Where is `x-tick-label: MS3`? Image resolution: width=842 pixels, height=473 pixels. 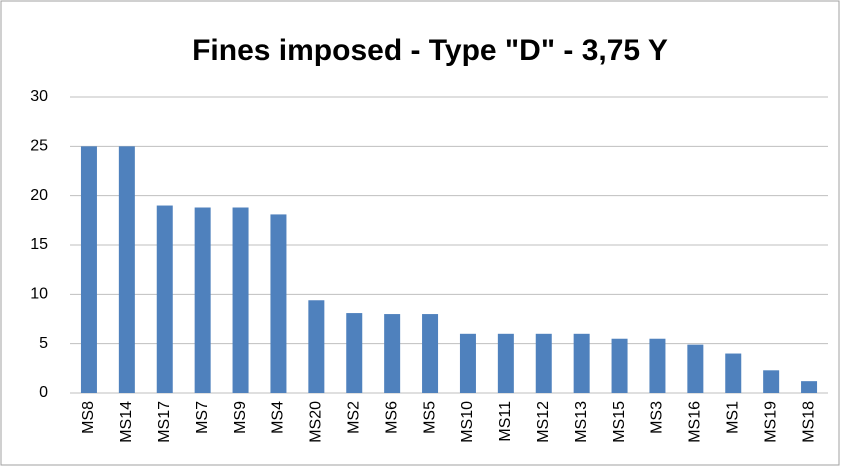 x-tick-label: MS3 is located at coordinates (657, 417).